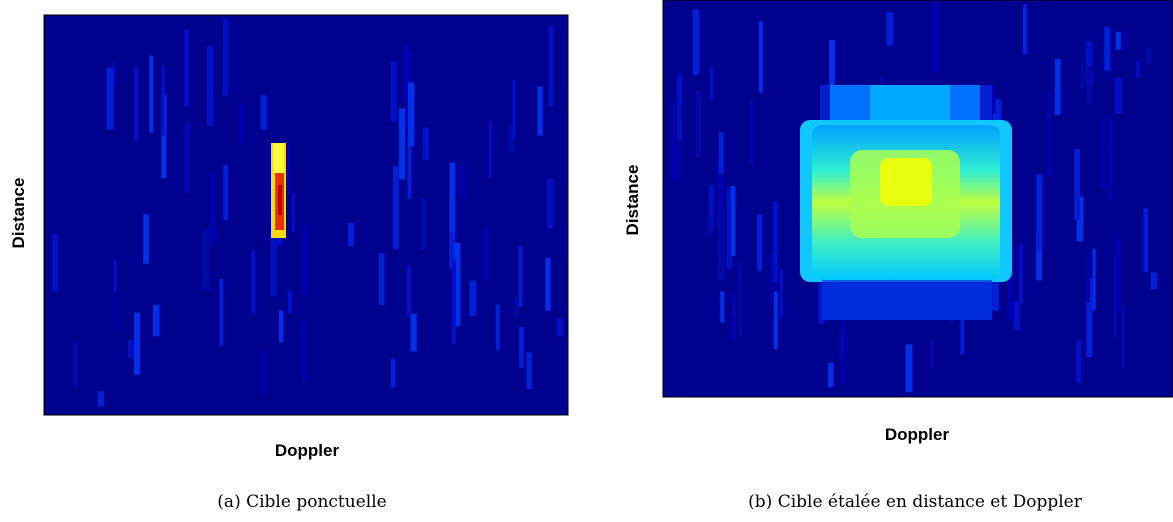 This screenshot has width=1173, height=522. Describe the element at coordinates (280, 200) in the screenshot. I see `hotspot-peak` at that location.